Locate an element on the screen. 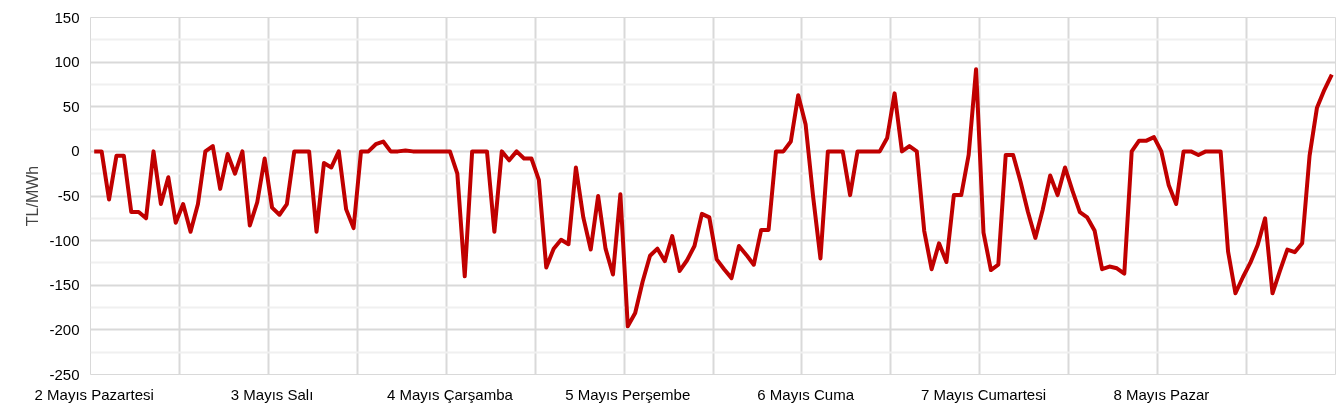  x-tick-label: 5 Mayıs Perşembe is located at coordinates (628, 394).